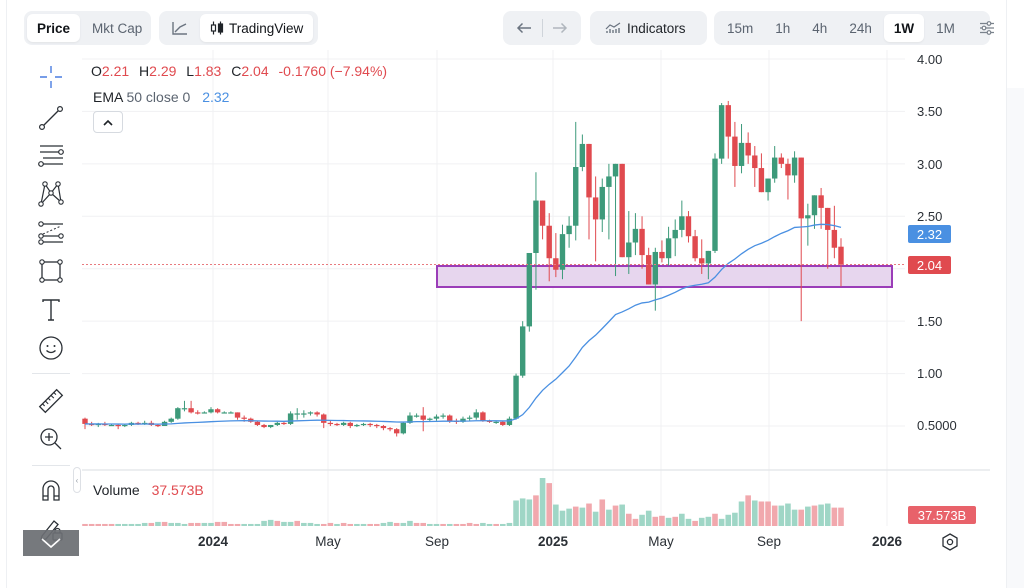 Image resolution: width=1024 pixels, height=588 pixels. What do you see at coordinates (217, 28) in the screenshot?
I see `candlestick-icon` at bounding box center [217, 28].